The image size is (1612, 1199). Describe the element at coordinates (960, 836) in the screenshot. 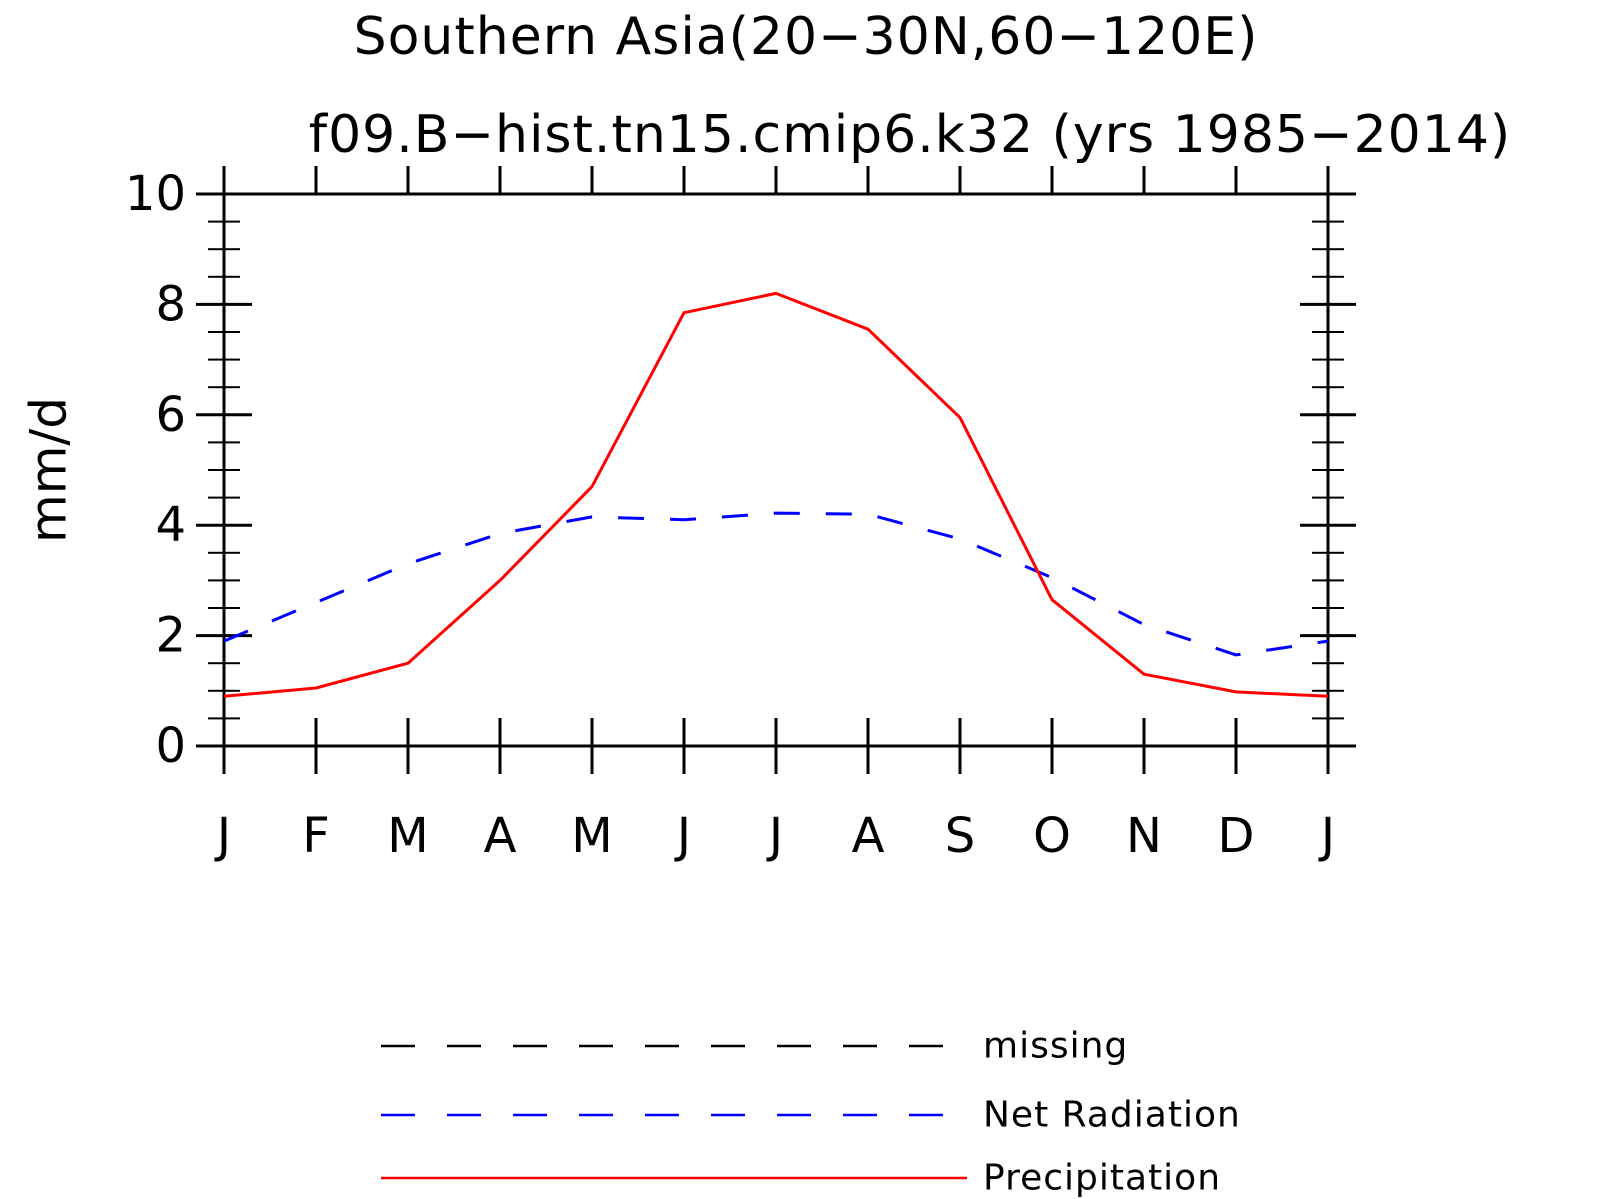

I see `x-tick-label: S` at that location.